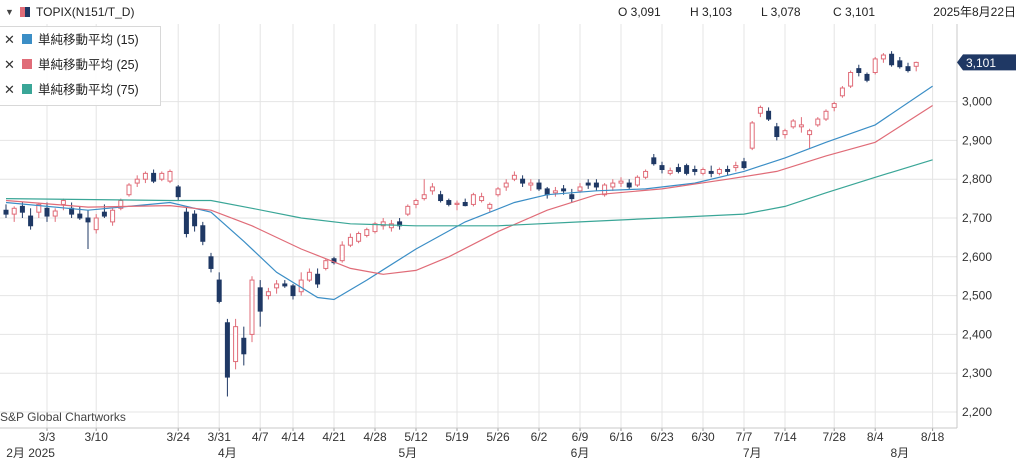  What do you see at coordinates (334, 437) in the screenshot?
I see `x-tick-label: 4/21` at bounding box center [334, 437].